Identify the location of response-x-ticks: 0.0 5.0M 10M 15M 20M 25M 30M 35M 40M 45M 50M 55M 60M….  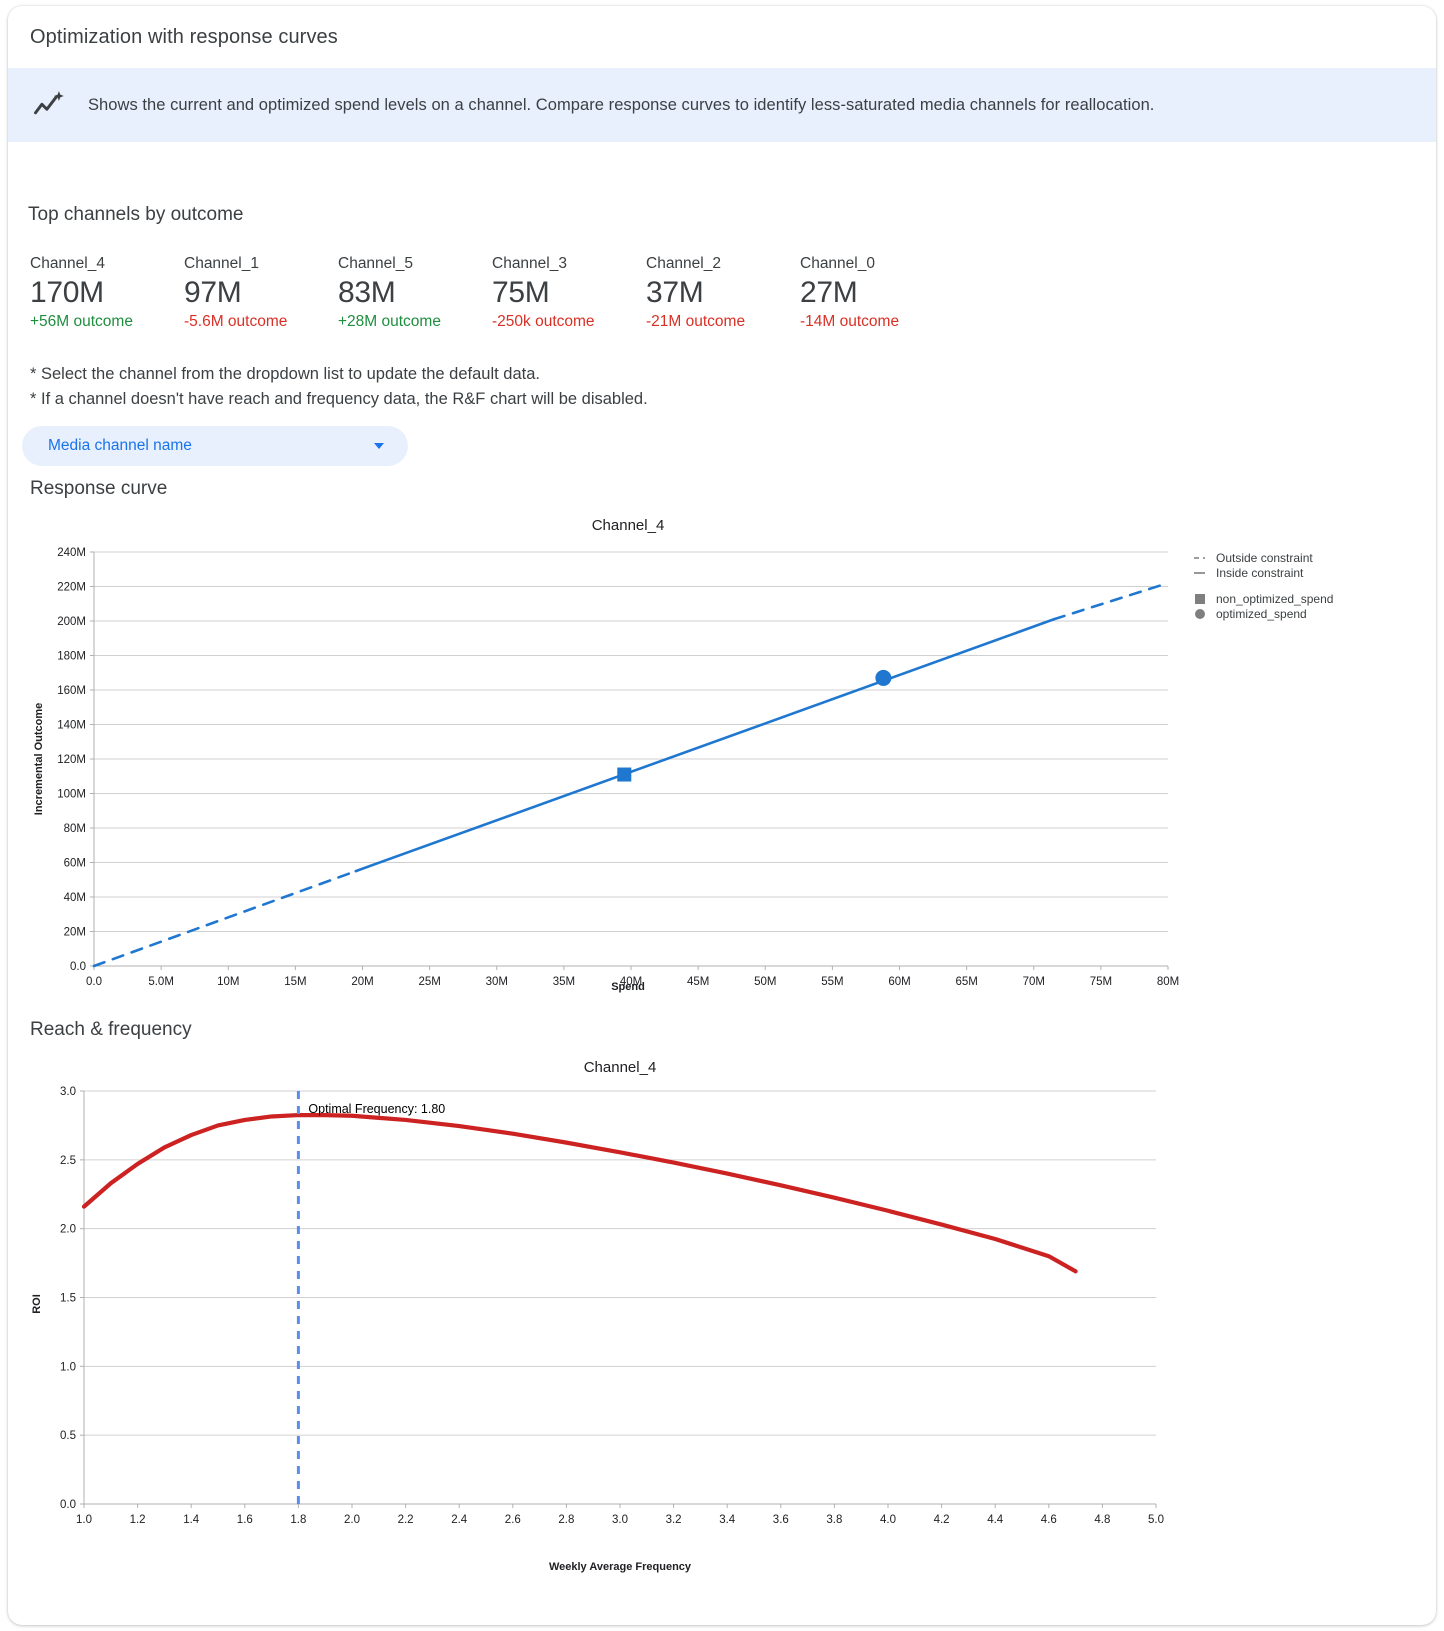
(632, 977).